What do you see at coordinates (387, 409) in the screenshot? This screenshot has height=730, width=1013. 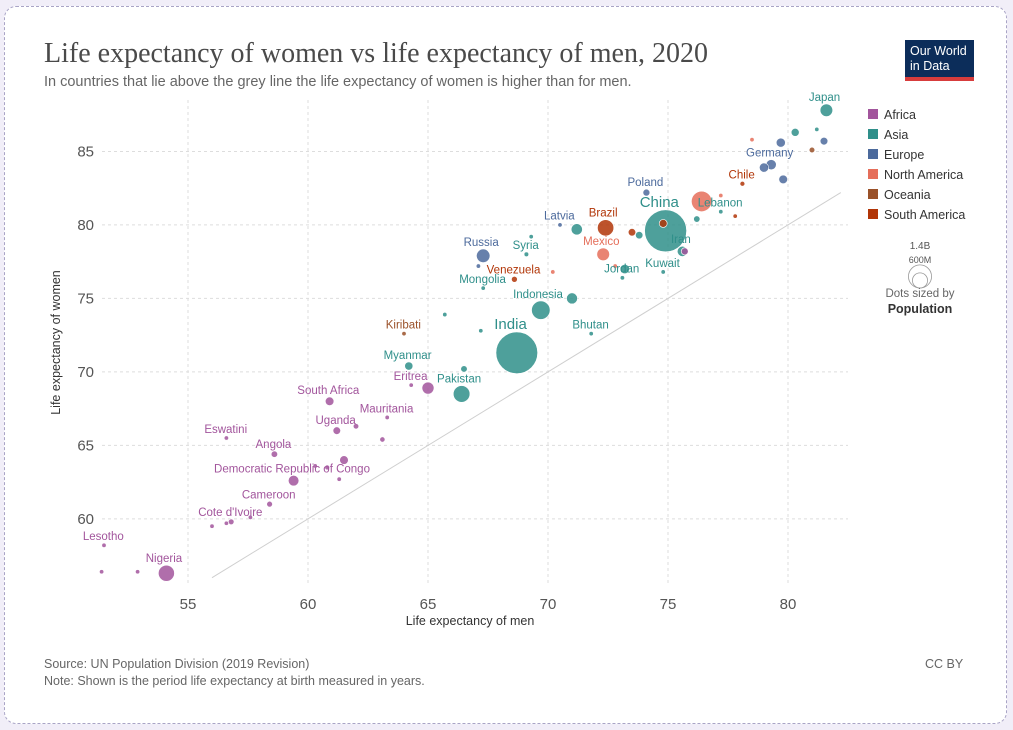 I see `point-label: Mauritania` at bounding box center [387, 409].